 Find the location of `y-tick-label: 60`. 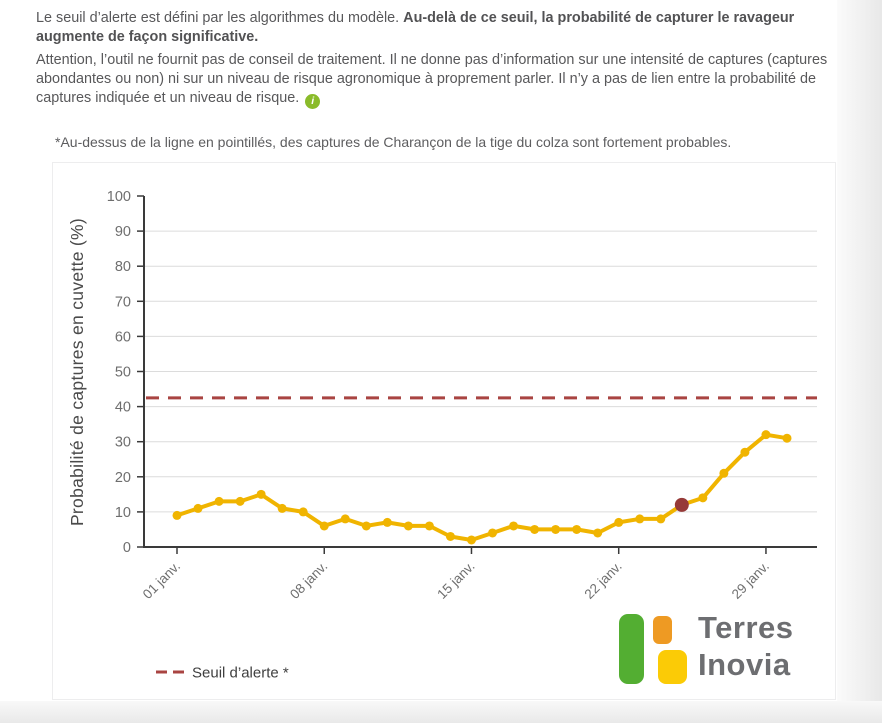

y-tick-label: 60 is located at coordinates (123, 337).